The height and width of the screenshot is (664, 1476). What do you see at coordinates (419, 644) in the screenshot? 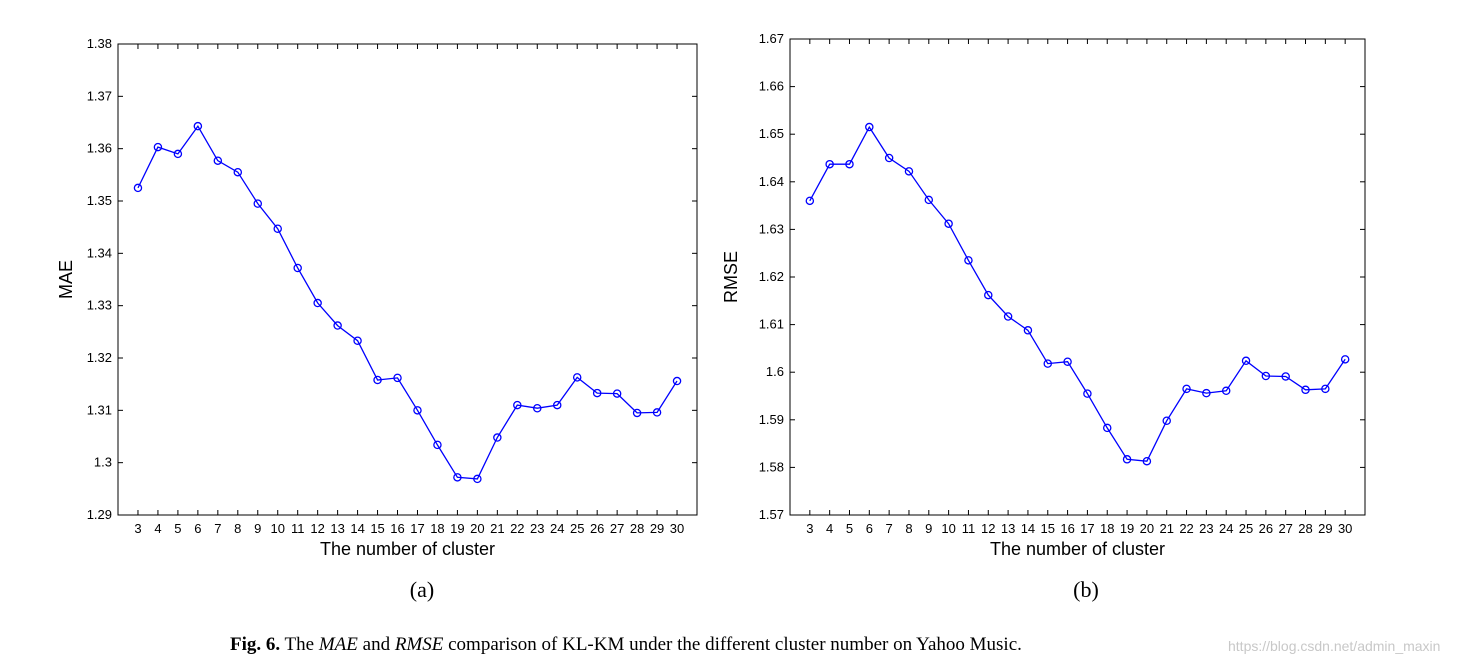
I see `caption-rmse: RMSE` at bounding box center [419, 644].